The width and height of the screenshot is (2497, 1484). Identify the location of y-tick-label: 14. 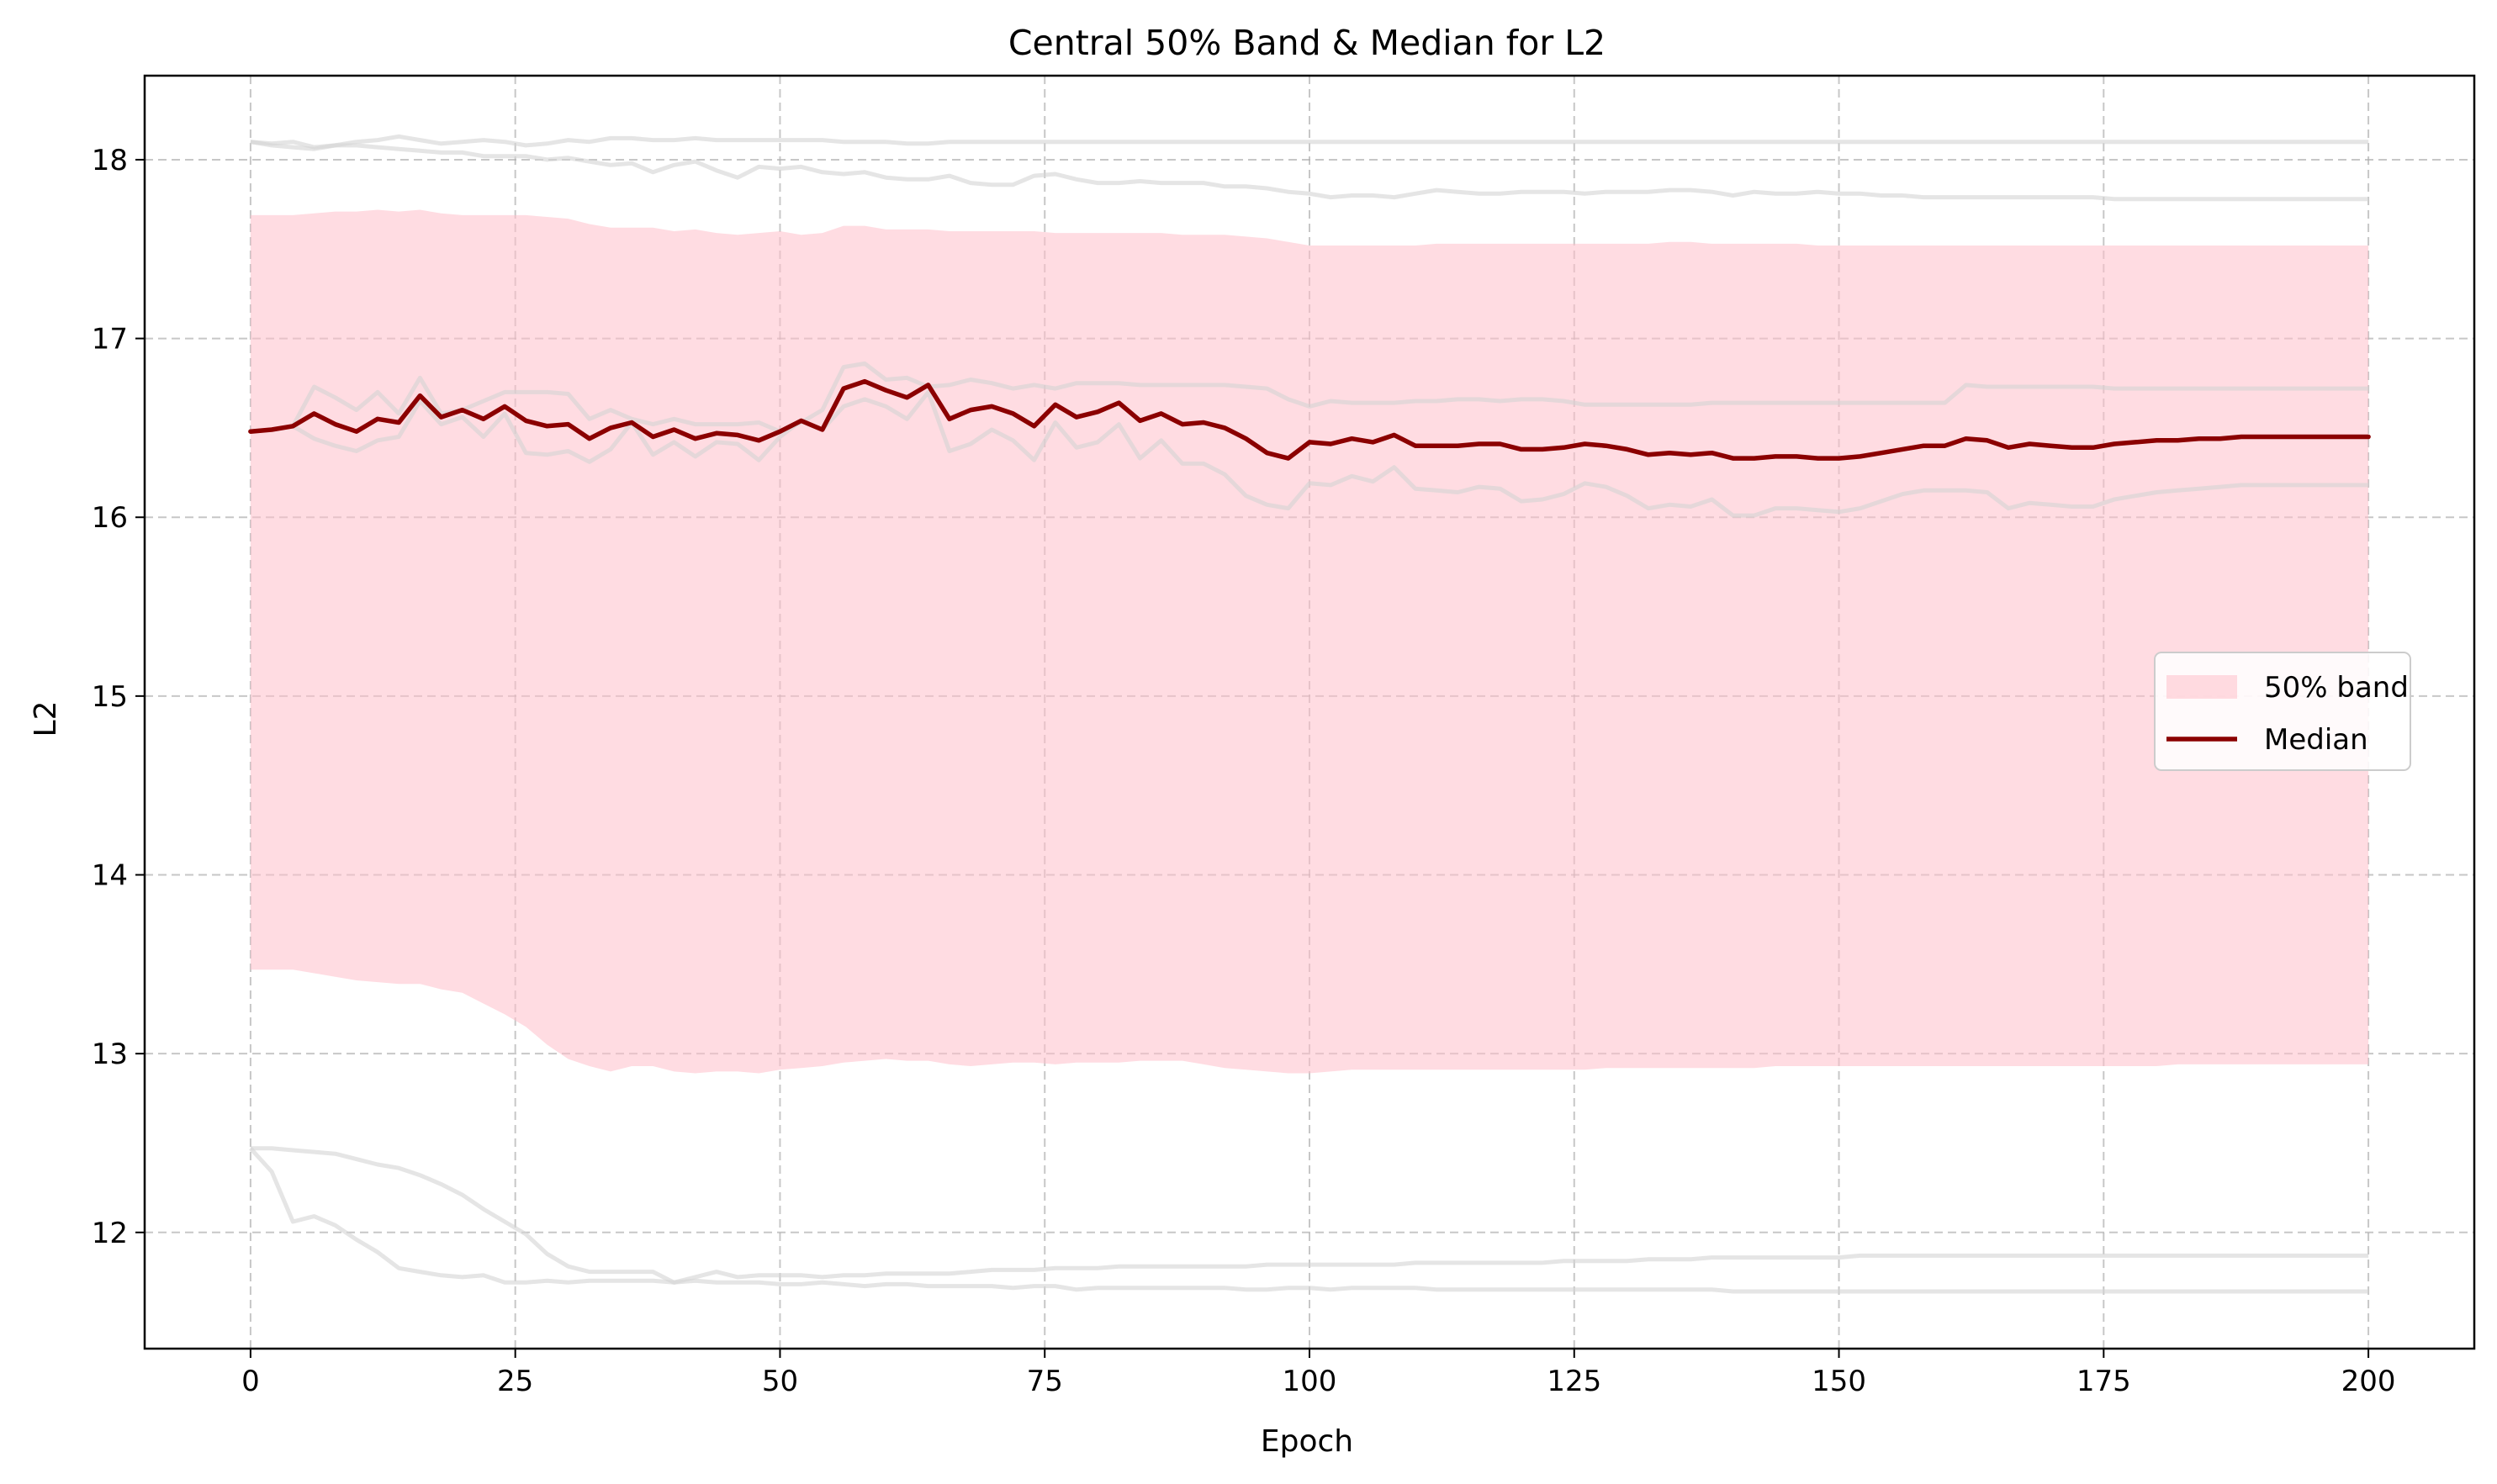
(110, 876).